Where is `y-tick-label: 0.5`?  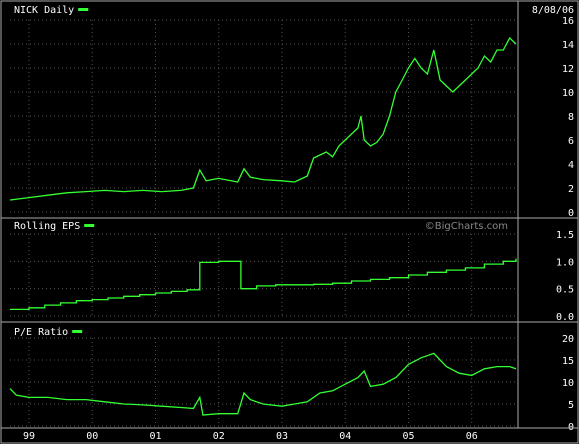
y-tick-label: 0.5 is located at coordinates (565, 290).